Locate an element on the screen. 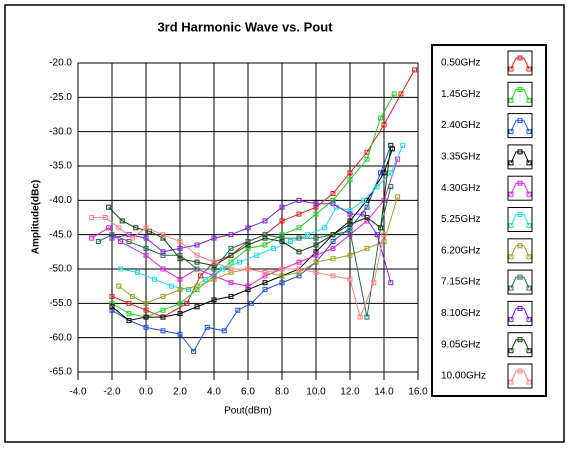 The height and width of the screenshot is (452, 569). y-tick-label: -65.0 is located at coordinates (60, 372).